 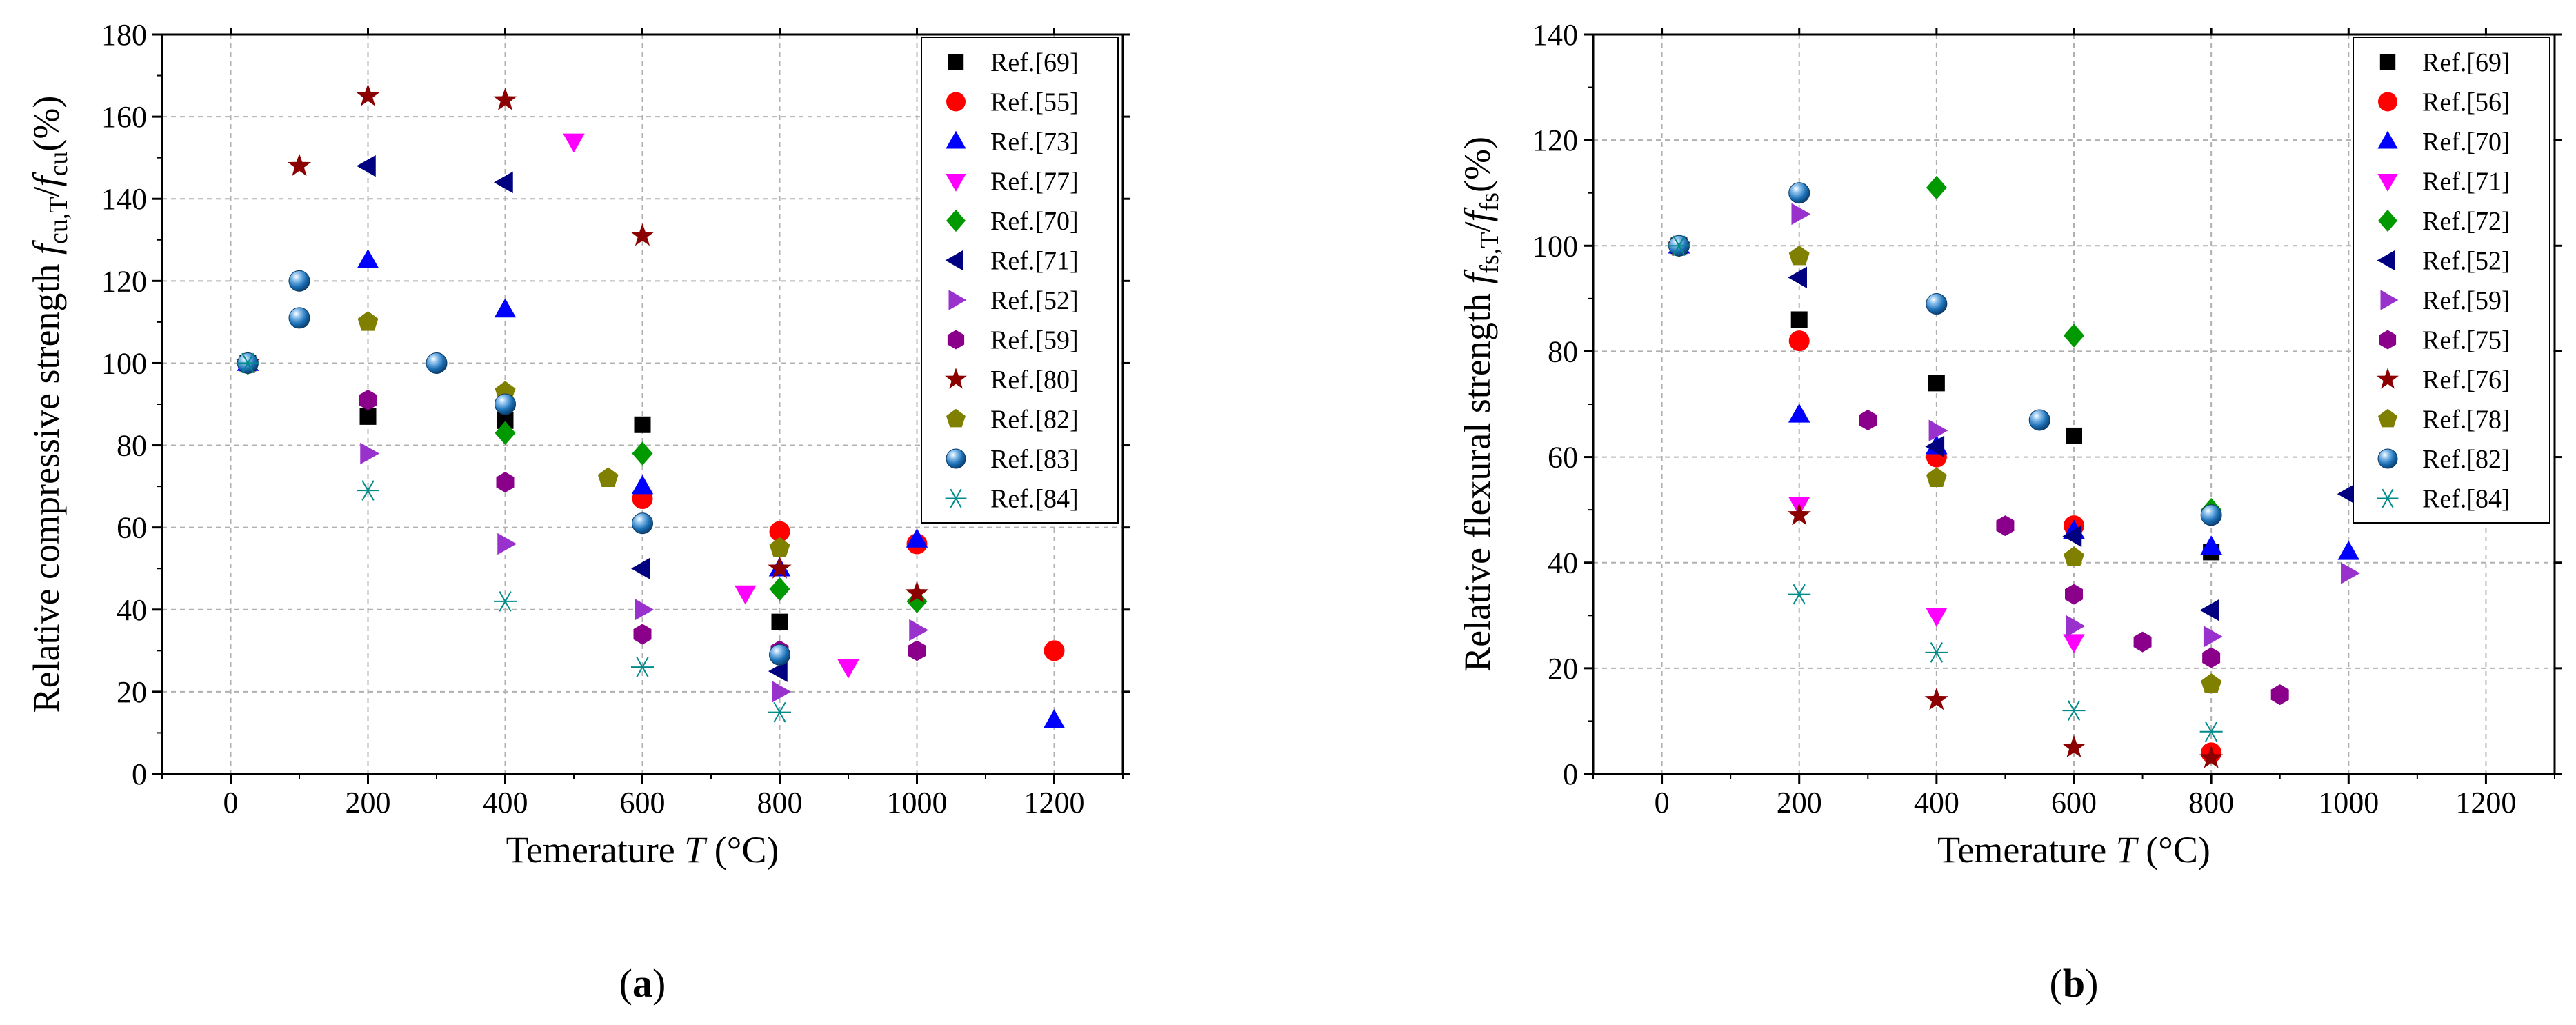 I want to click on legend-label: Ref.[73], so click(x=1034, y=142).